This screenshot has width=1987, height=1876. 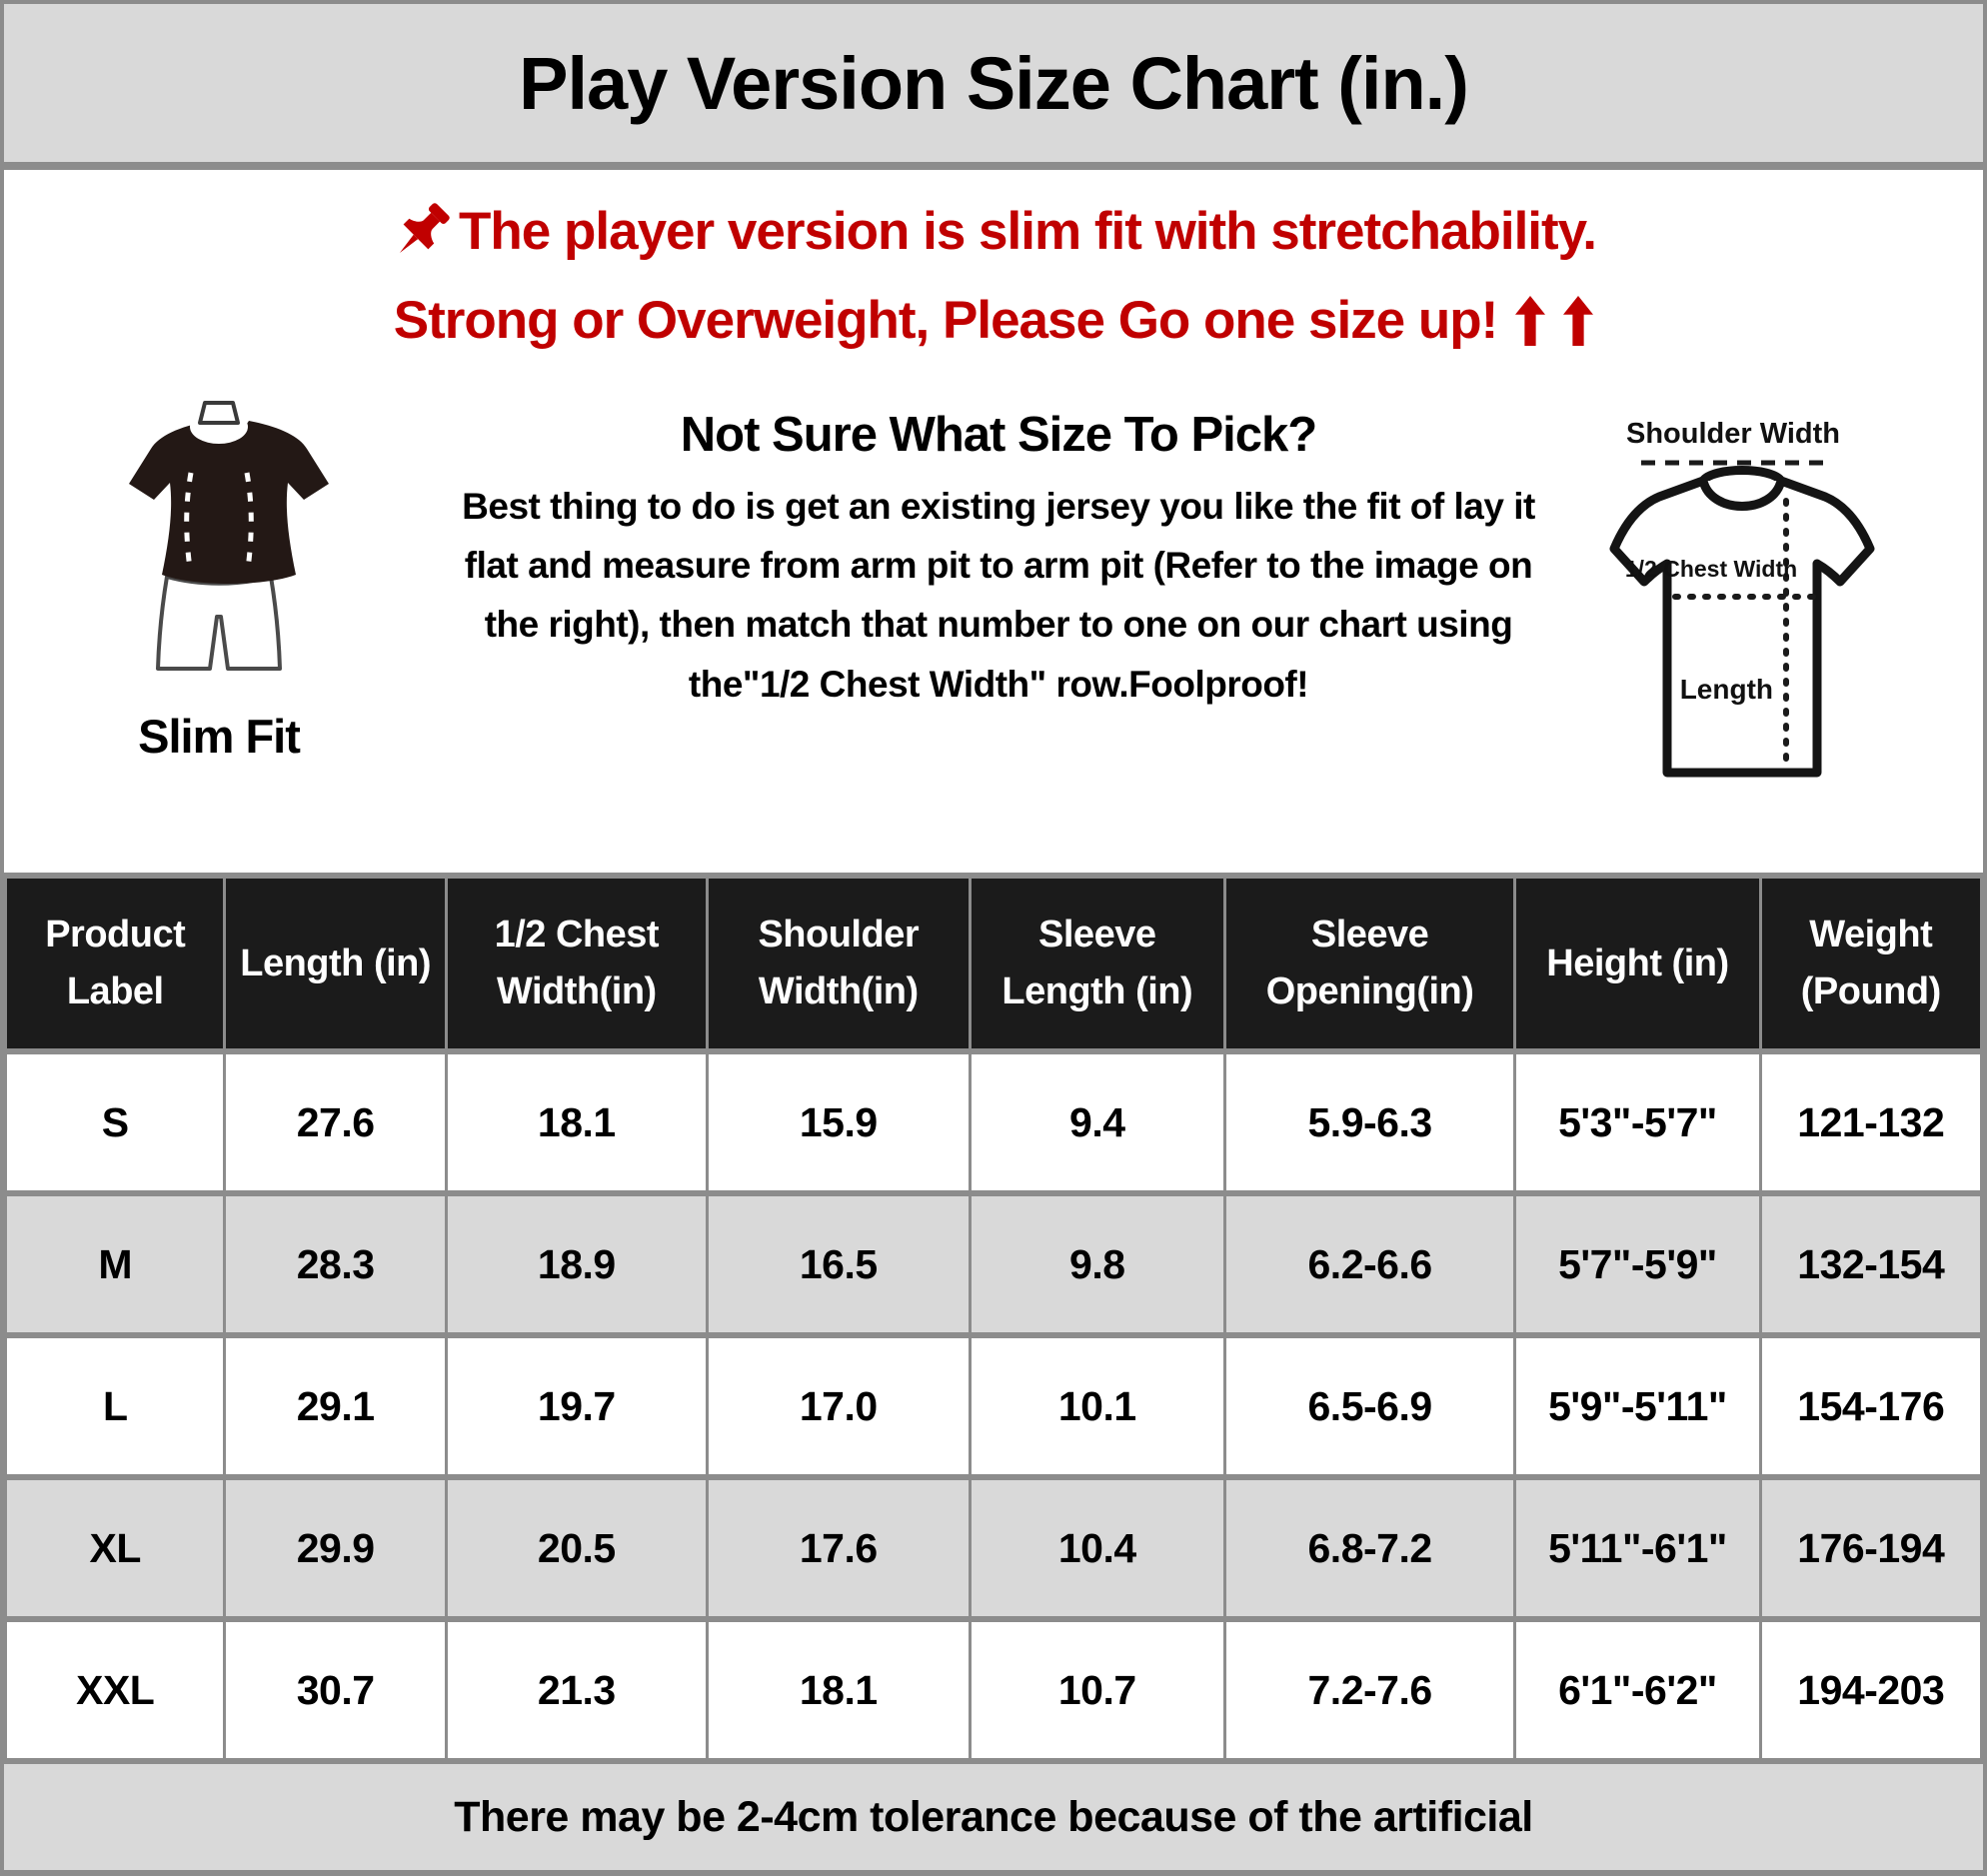 I want to click on size-cell: 15.9, so click(x=838, y=1122).